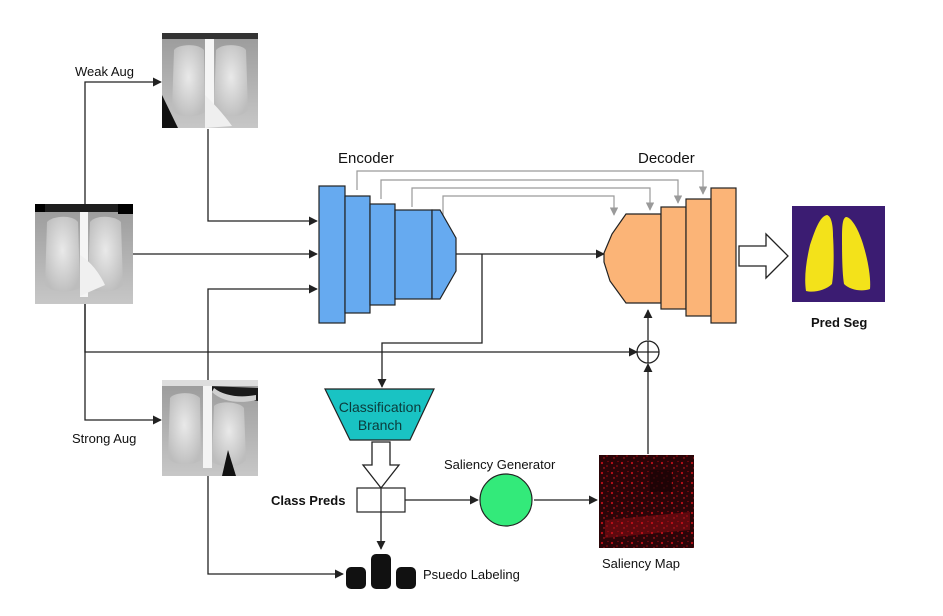 The height and width of the screenshot is (616, 943). What do you see at coordinates (500, 464) in the screenshot?
I see `saliency-generator-label: Saliency Generator` at bounding box center [500, 464].